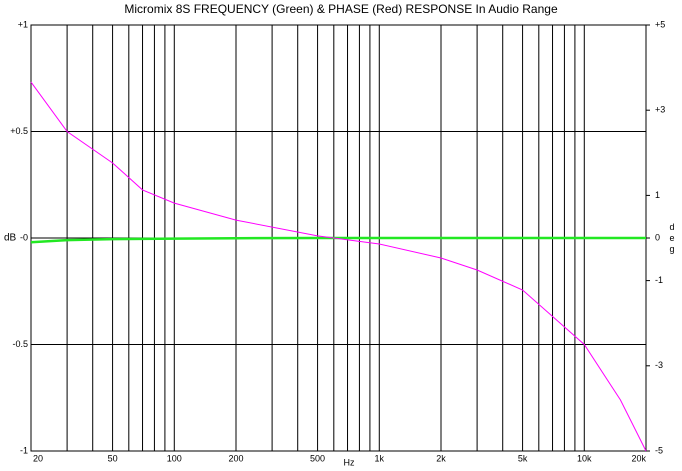 Image resolution: width=682 pixels, height=471 pixels. Describe the element at coordinates (638, 458) in the screenshot. I see `x-tick-label: 20k` at that location.